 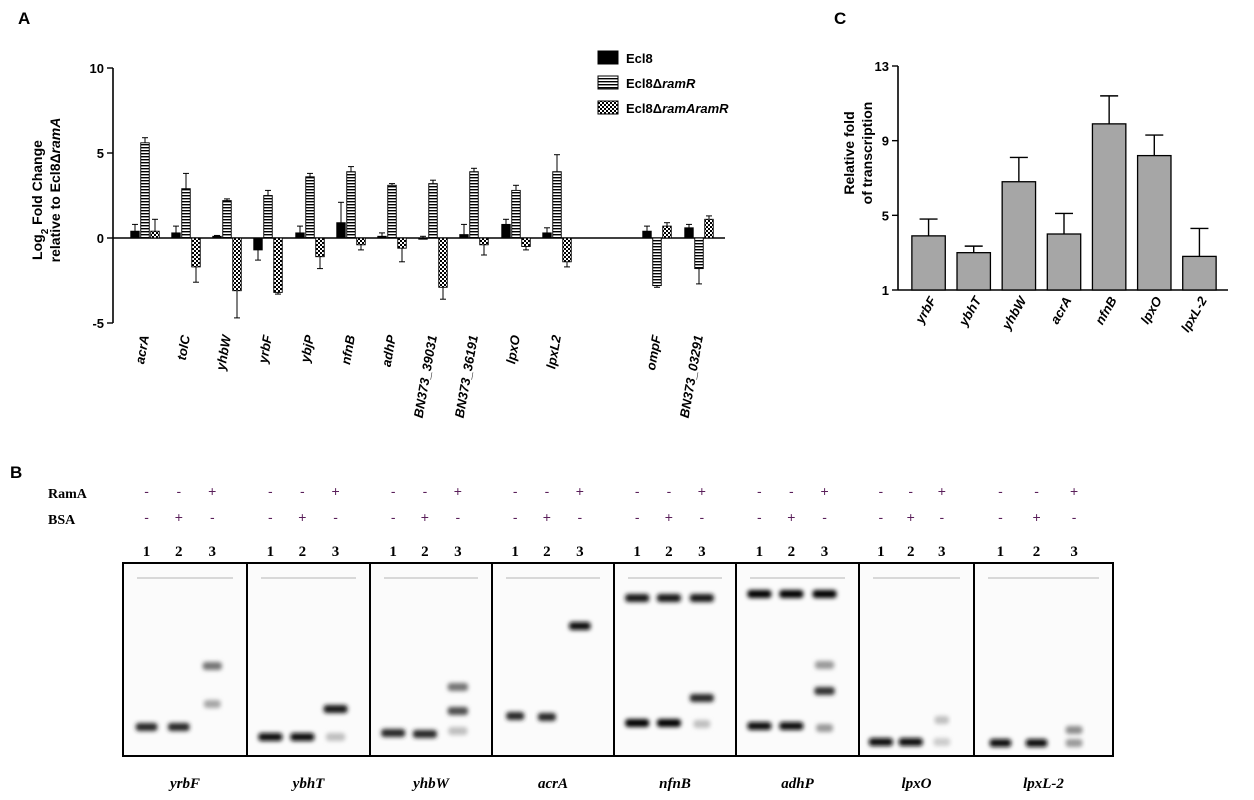 I want to click on panel-a-letter: A, so click(x=24, y=18).